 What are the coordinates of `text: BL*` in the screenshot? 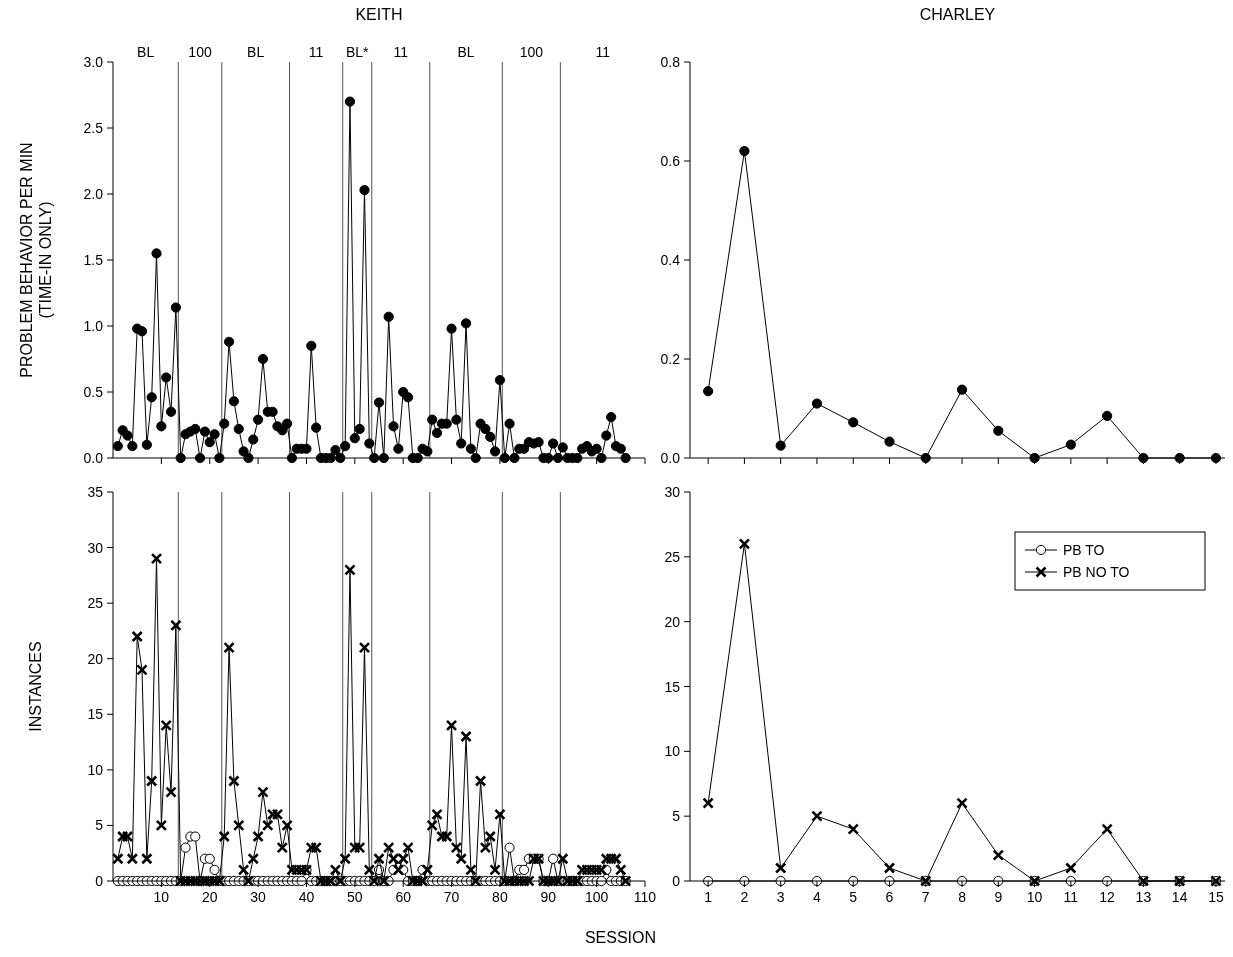 It's located at (357, 52).